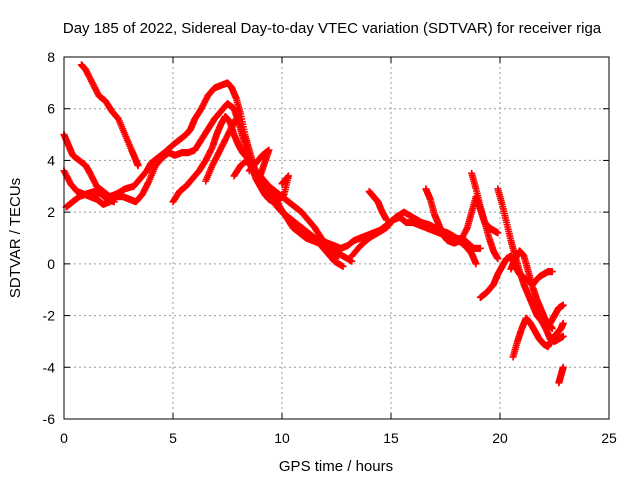 The image size is (640, 480). I want to click on x-tick-label: 25, so click(609, 438).